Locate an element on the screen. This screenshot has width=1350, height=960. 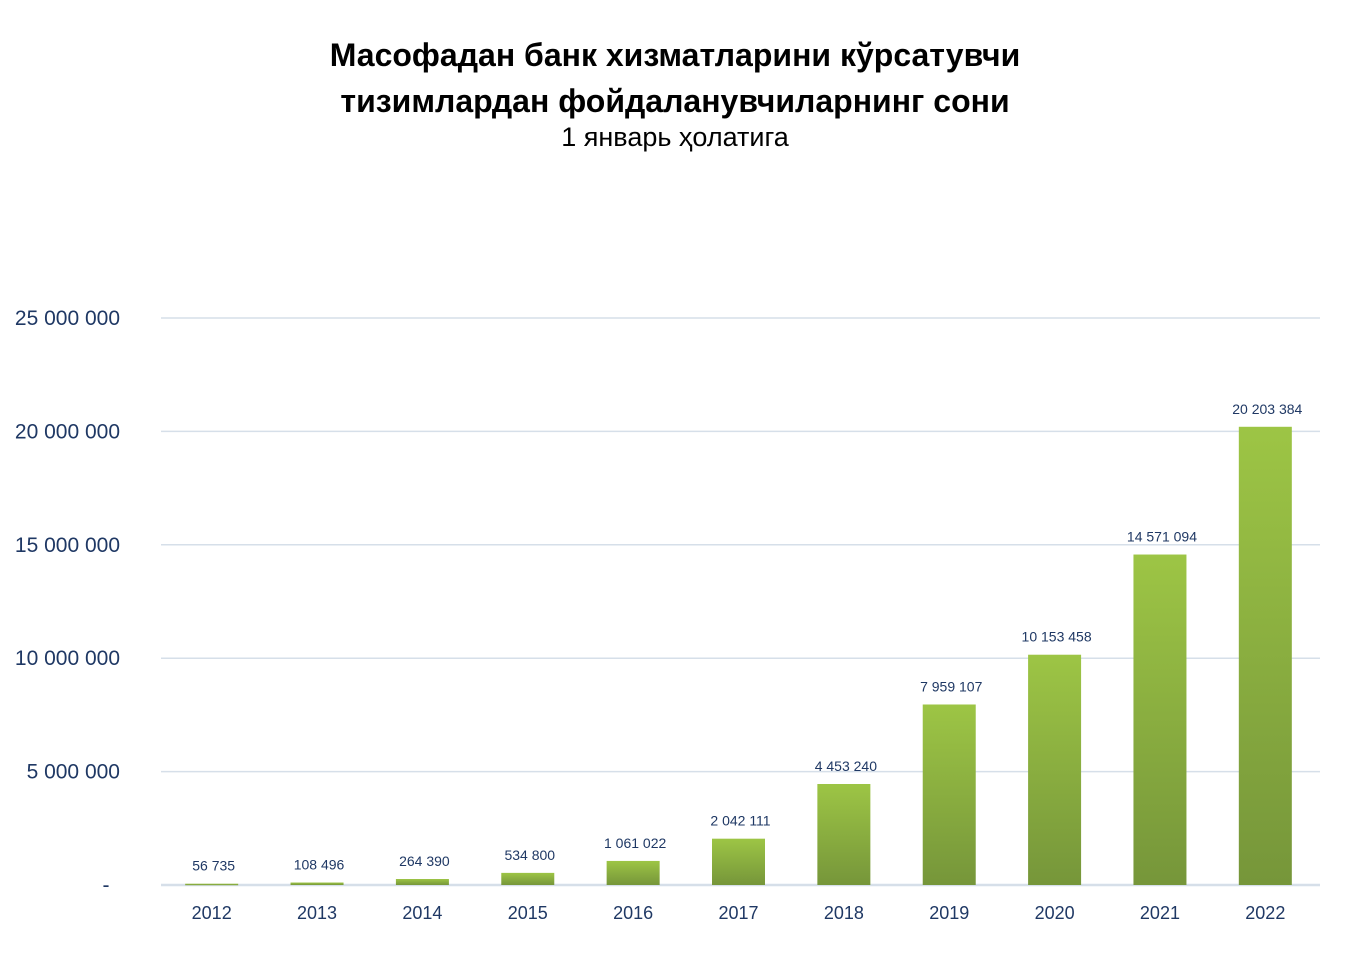
y-tick-label: 20 000 000 is located at coordinates (67, 431).